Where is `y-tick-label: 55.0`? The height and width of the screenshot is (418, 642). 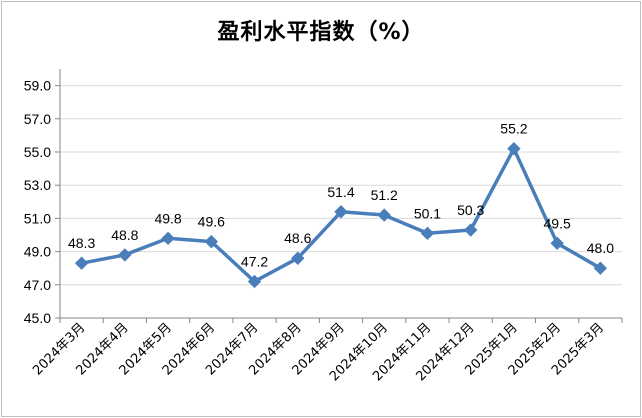 y-tick-label: 55.0 is located at coordinates (37, 152).